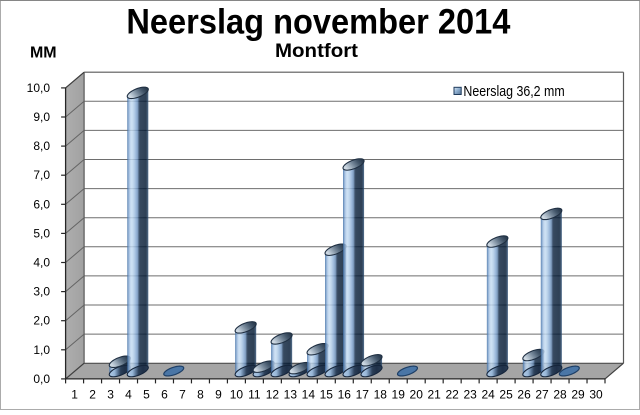  What do you see at coordinates (41, 175) in the screenshot?
I see `svg-text: 7,0` at bounding box center [41, 175].